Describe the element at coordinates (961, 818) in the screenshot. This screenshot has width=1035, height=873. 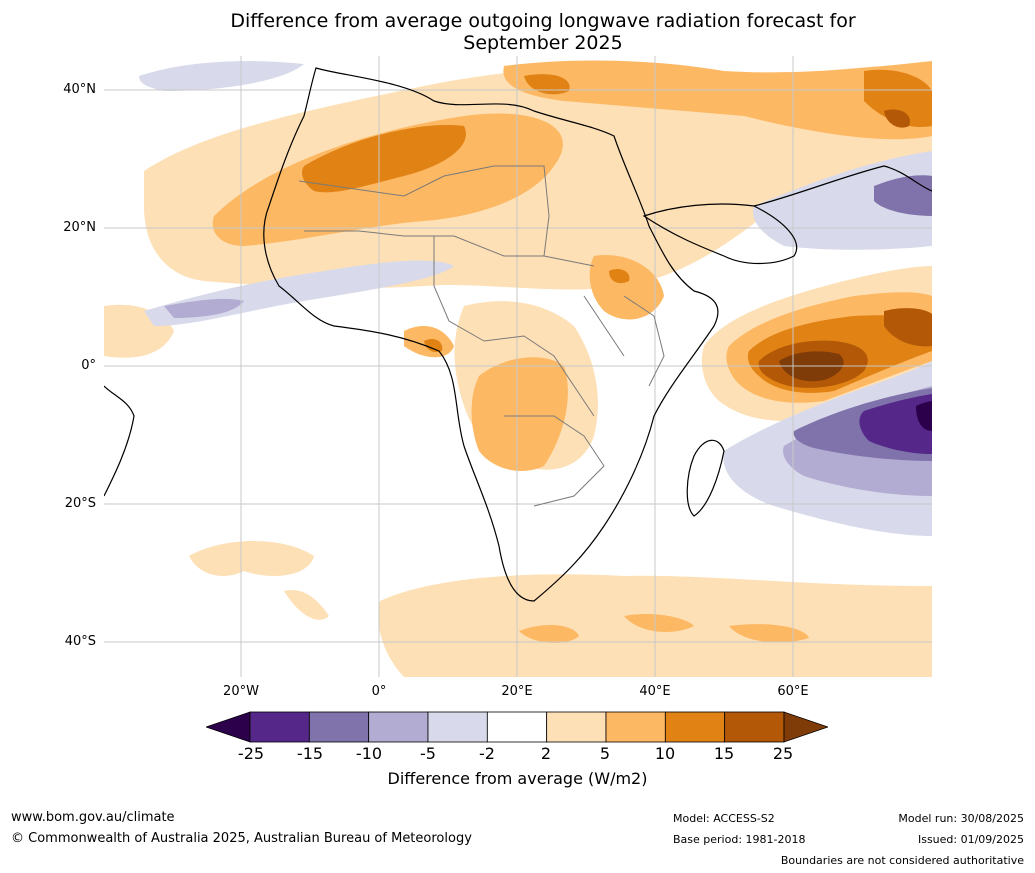
I see `footer-model-run: Model run: 30/08/2025` at that location.